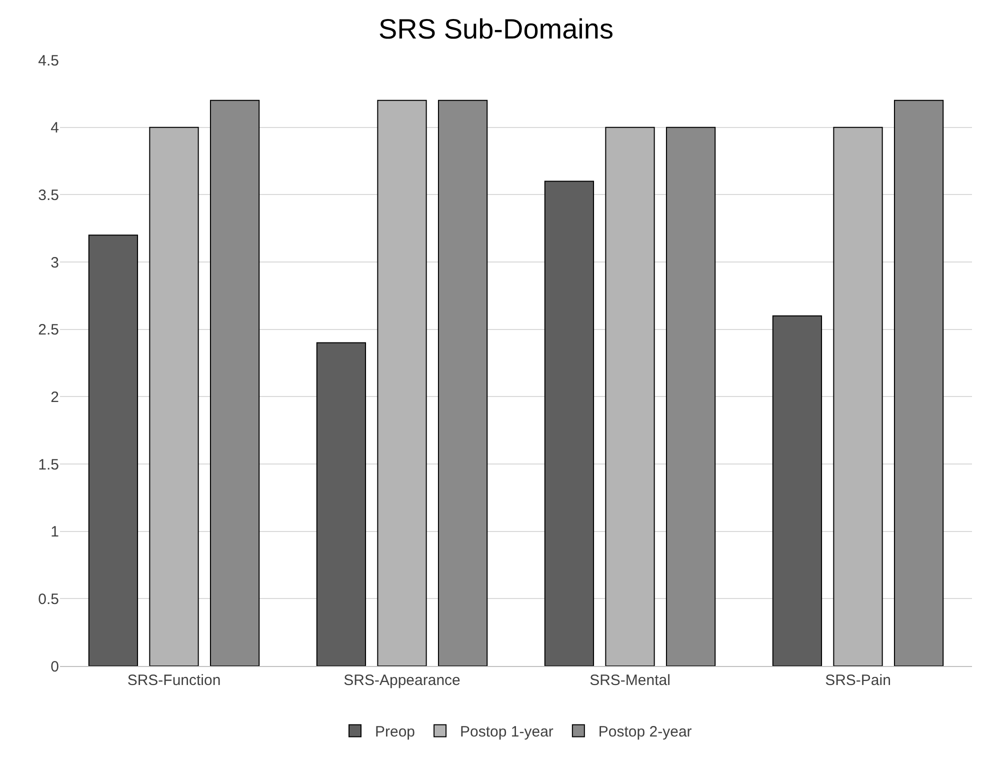 Image resolution: width=992 pixels, height=759 pixels. Describe the element at coordinates (858, 680) in the screenshot. I see `x-tick-label: SRS-Pain` at that location.